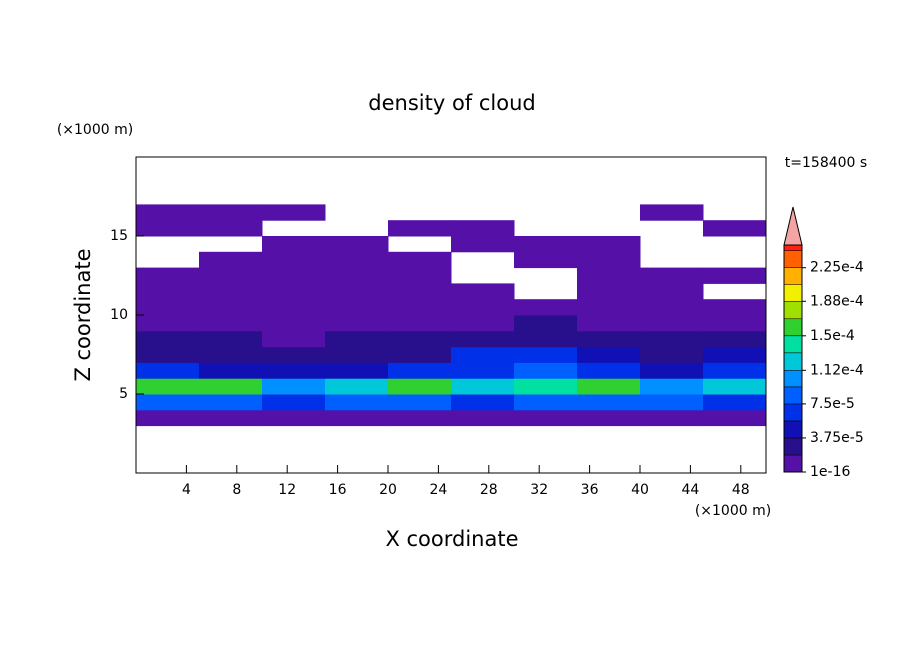 Image resolution: width=904 pixels, height=654 pixels. What do you see at coordinates (438, 490) in the screenshot?
I see `x-tick-label: 24` at bounding box center [438, 490].